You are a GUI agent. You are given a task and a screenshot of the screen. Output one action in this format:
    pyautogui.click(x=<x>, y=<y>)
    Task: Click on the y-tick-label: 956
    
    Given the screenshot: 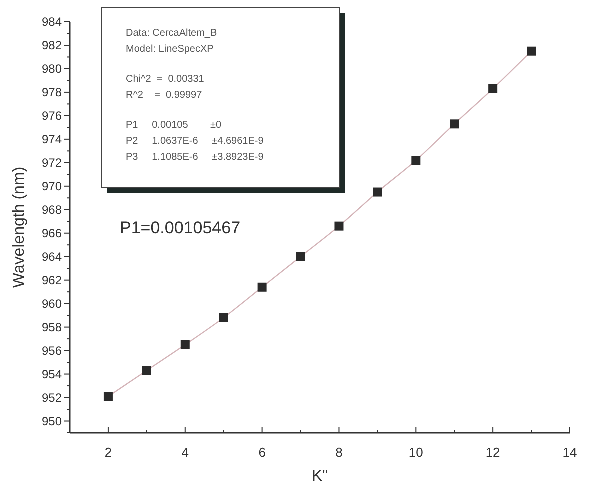 What is the action you would take?
    pyautogui.click(x=52, y=351)
    